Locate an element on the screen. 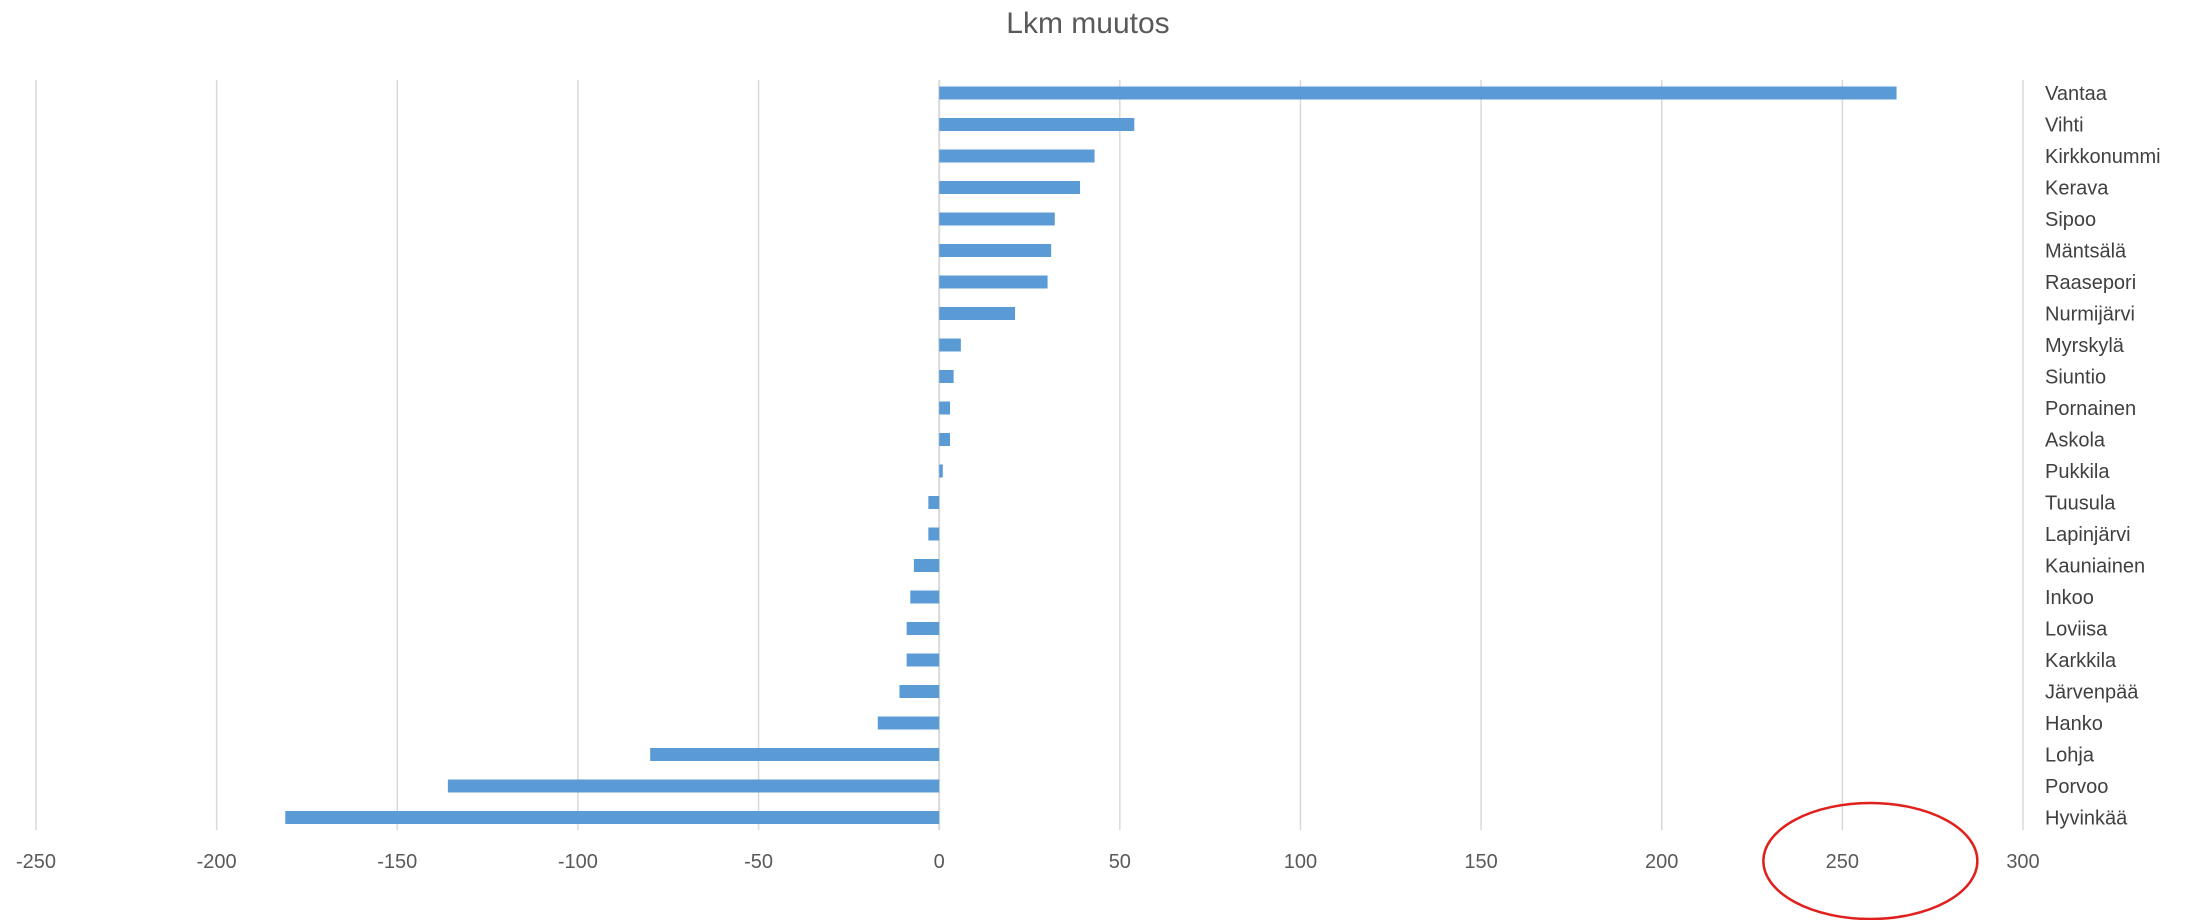  category-label: Tuusula is located at coordinates (2080, 504).